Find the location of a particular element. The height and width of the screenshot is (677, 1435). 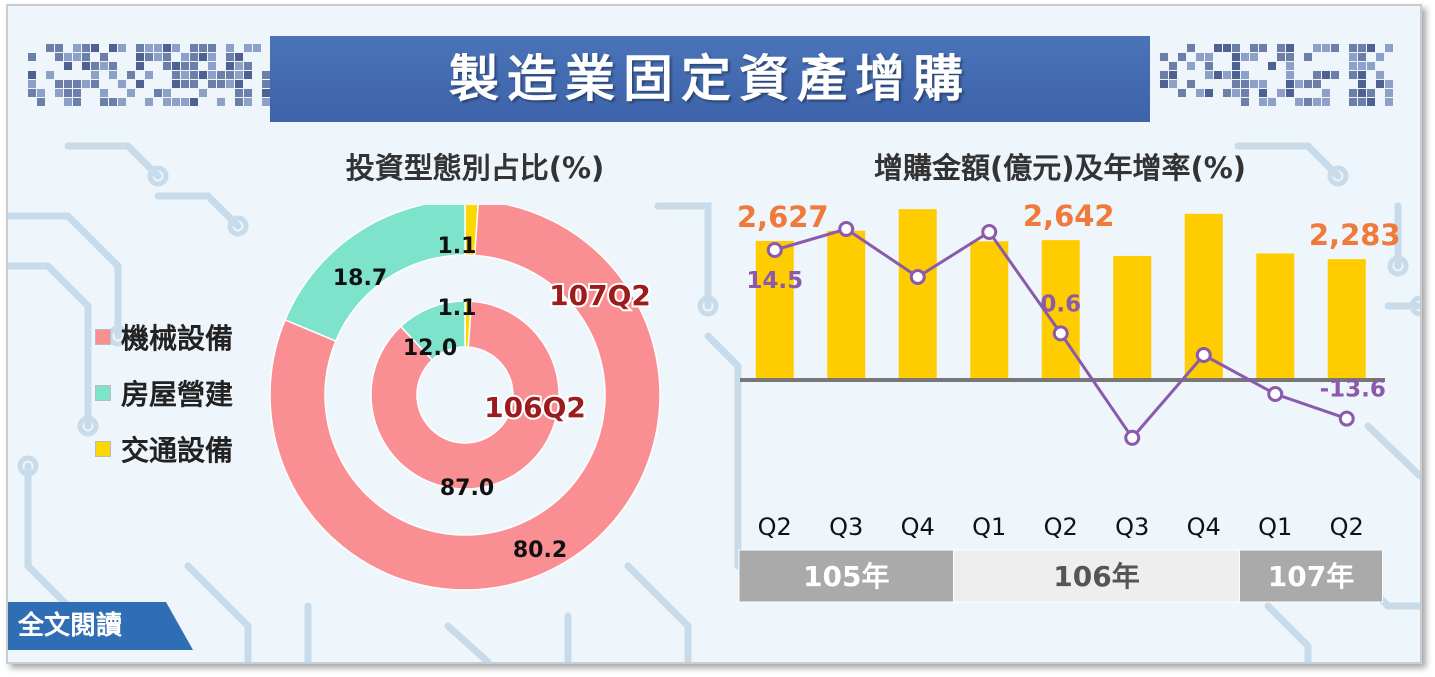

bar-value-label: 2,642 is located at coordinates (1069, 216).